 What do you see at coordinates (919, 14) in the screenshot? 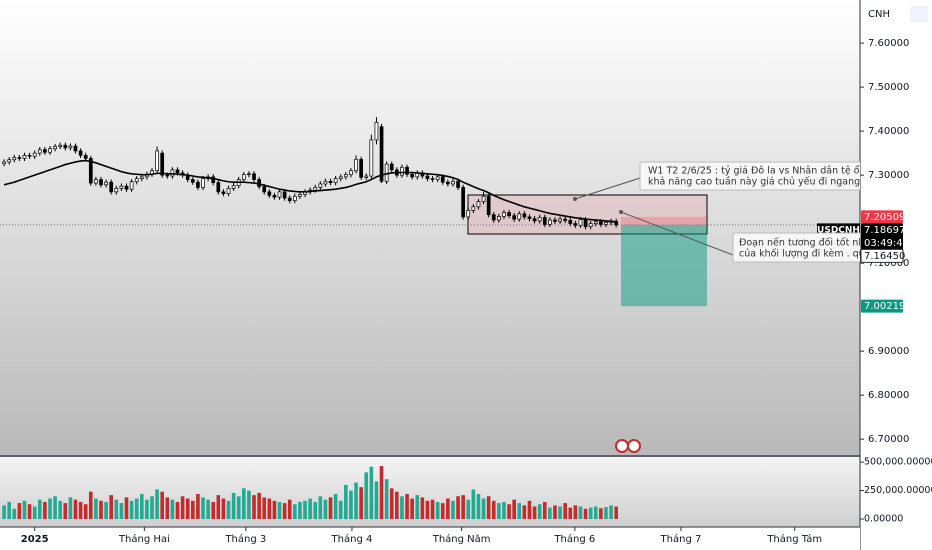
I see `axis-button` at bounding box center [919, 14].